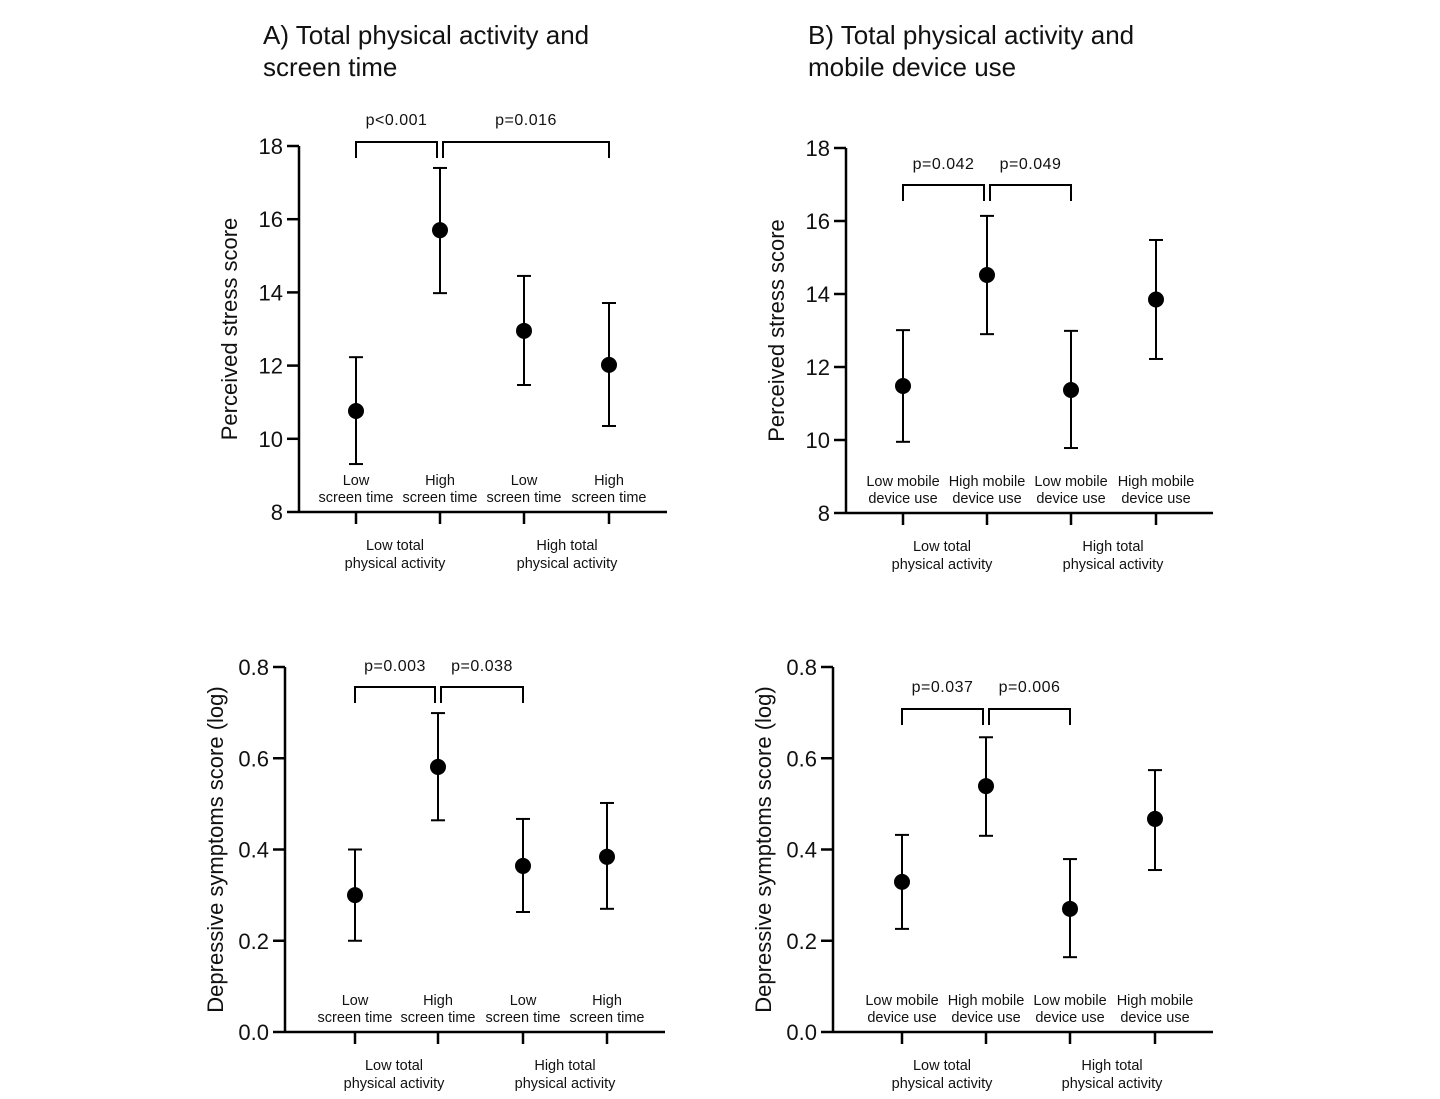 The height and width of the screenshot is (1099, 1440). Describe the element at coordinates (482, 666) in the screenshot. I see `p-value-label: p=0.038` at that location.